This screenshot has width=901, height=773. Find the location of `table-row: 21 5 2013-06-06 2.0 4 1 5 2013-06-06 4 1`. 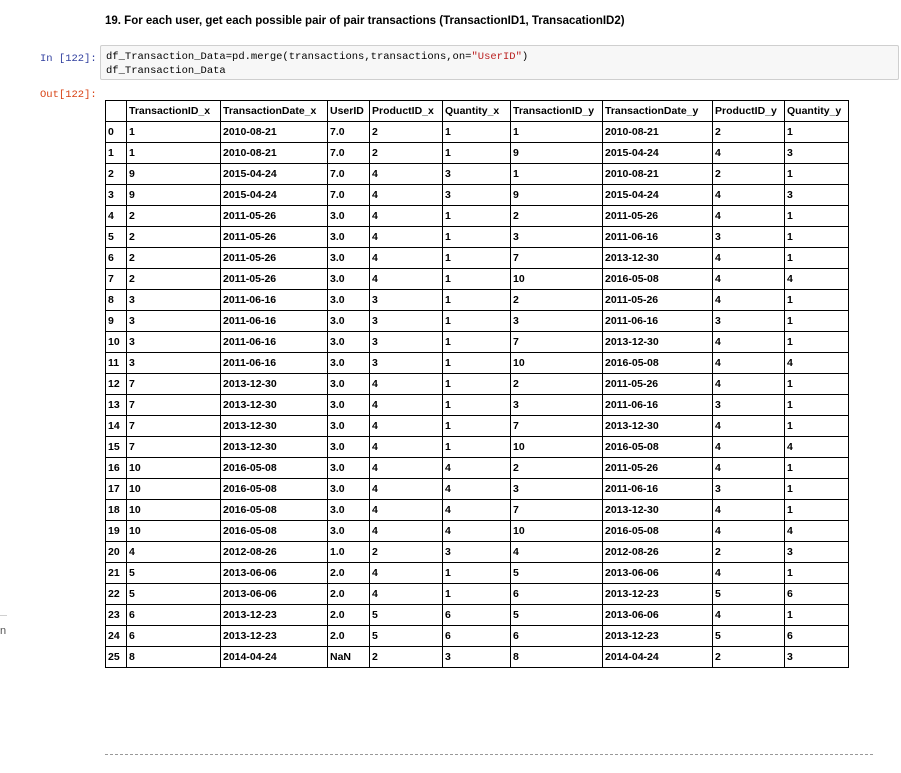

table-row: 21 5 2013-06-06 2.0 4 1 5 2013-06-06 4 1 is located at coordinates (477, 573).